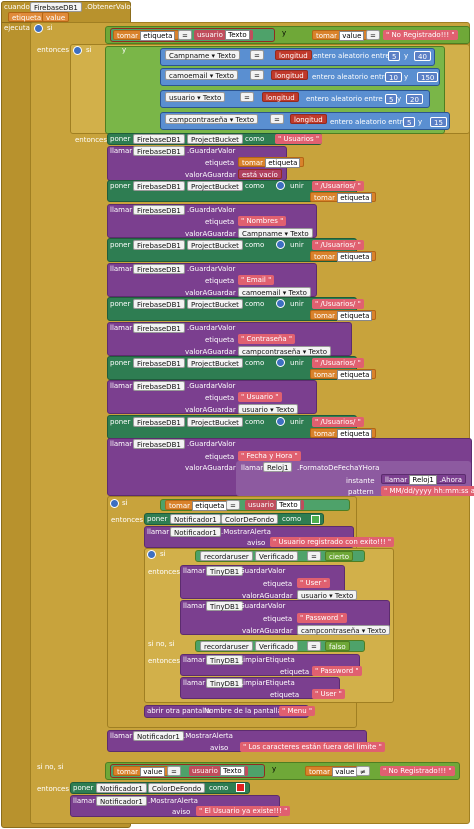 The width and height of the screenshot is (474, 829). What do you see at coordinates (225, 571) in the screenshot?
I see `tinydb-1: TinyDB1` at bounding box center [225, 571].